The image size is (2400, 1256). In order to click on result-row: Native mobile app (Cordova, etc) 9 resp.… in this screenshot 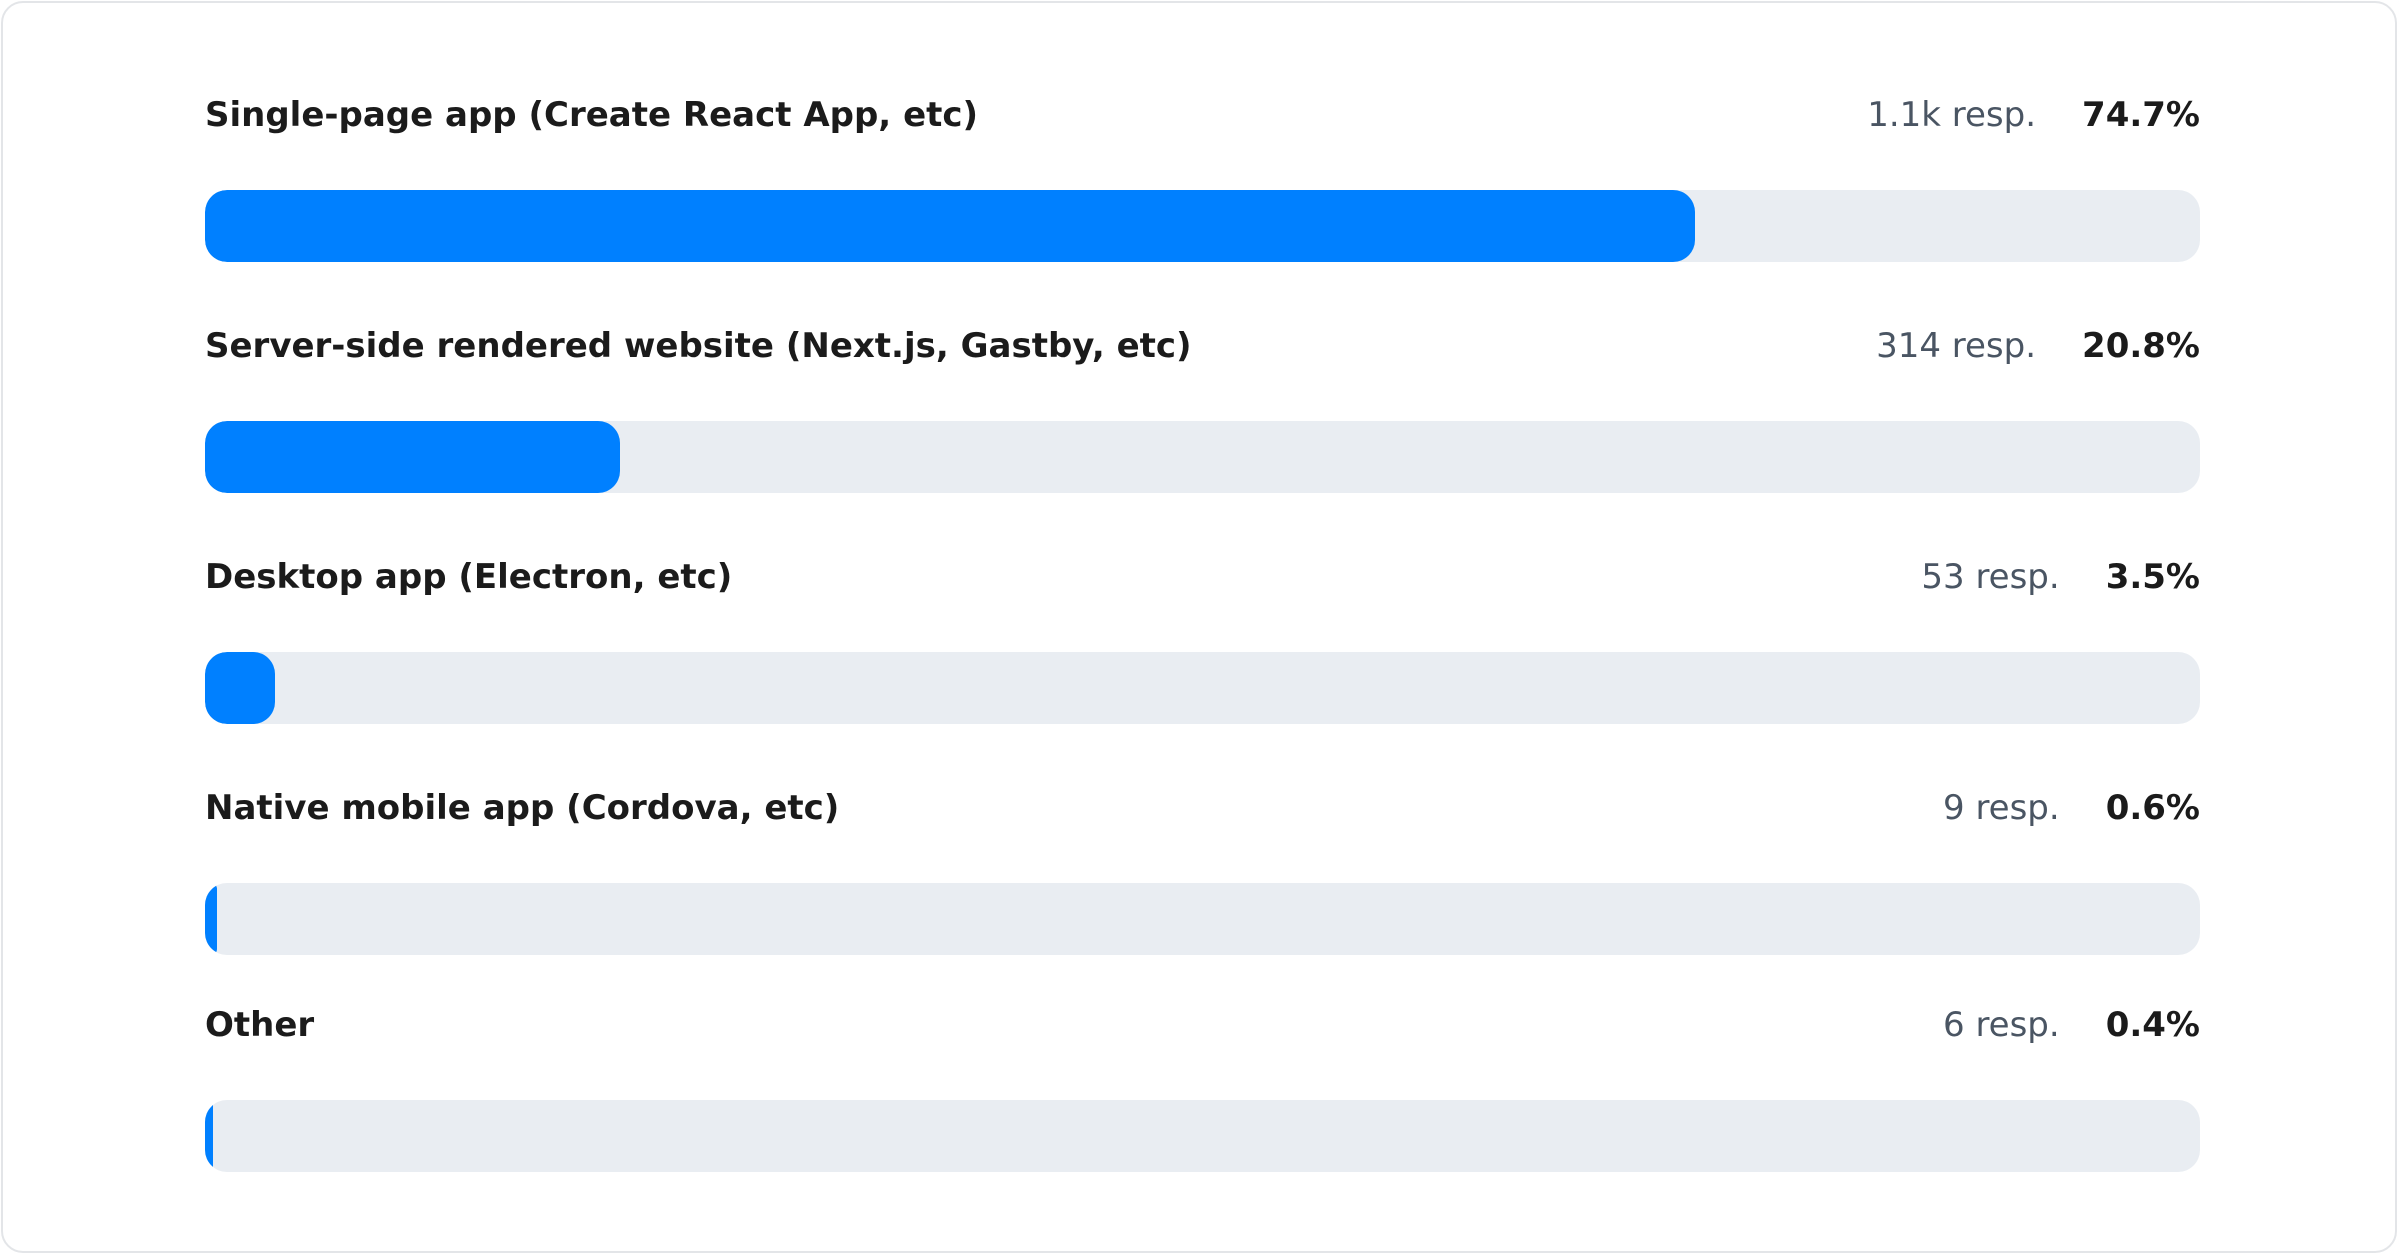, I will do `click(1202, 867)`.